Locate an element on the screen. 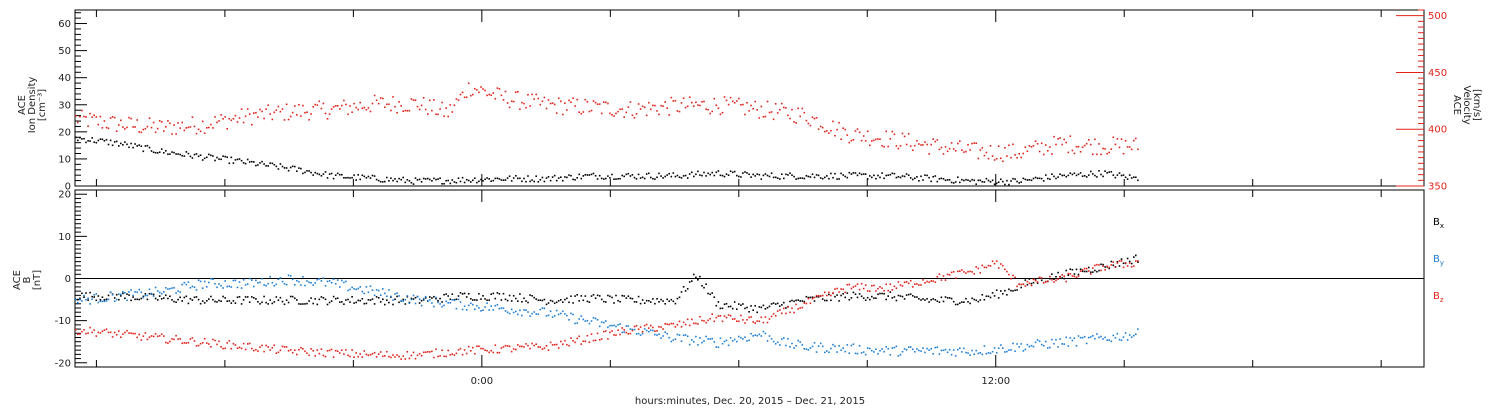 The height and width of the screenshot is (410, 1500). legend-by: By is located at coordinates (1438, 260).